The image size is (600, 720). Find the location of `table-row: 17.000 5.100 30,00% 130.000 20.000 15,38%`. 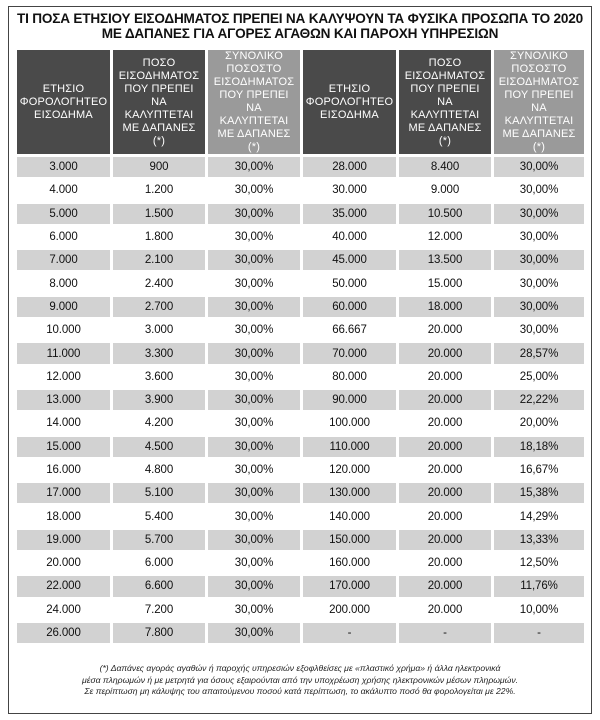

table-row: 17.000 5.100 30,00% 130.000 20.000 15,38% is located at coordinates (300, 493).